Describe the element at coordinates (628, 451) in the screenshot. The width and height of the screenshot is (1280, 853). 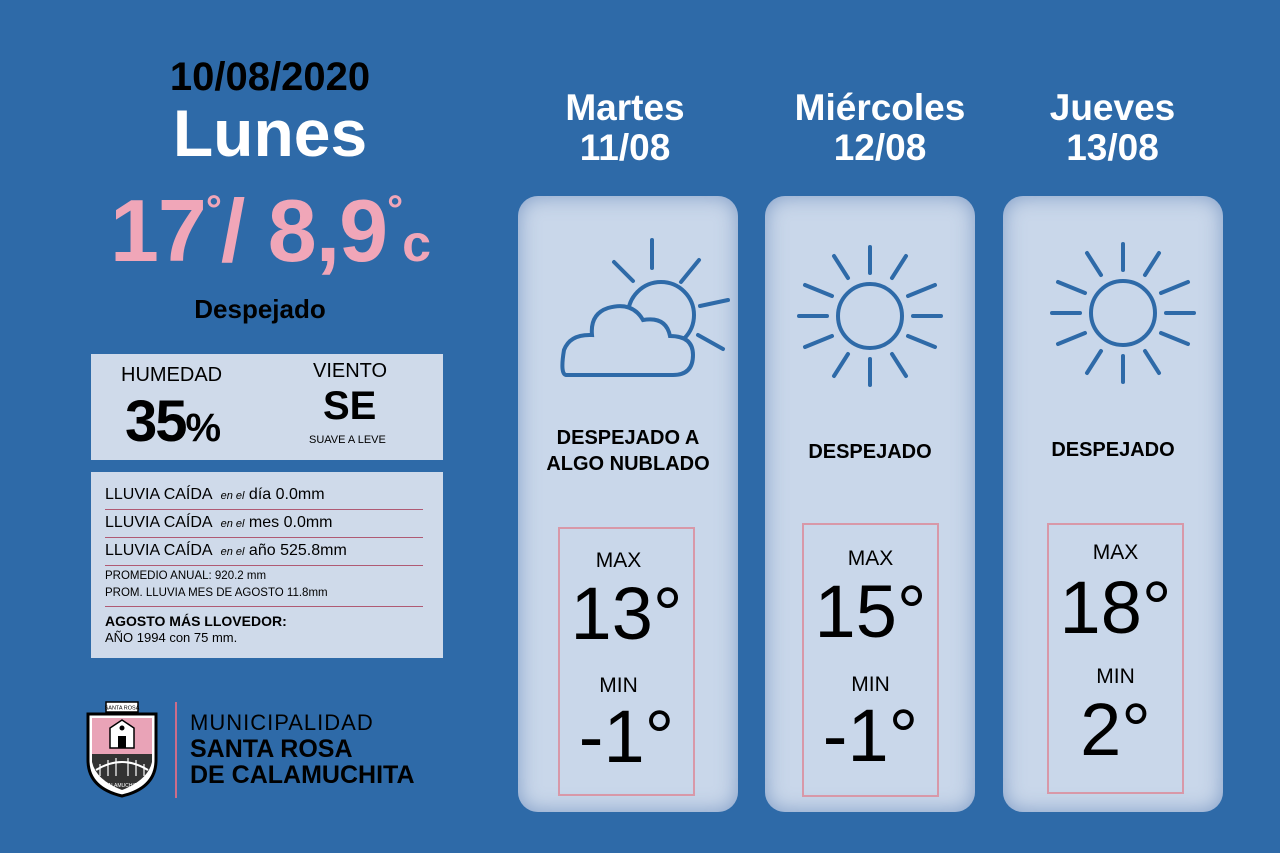
I see `forecast-condition-1: DESPEJADO A ALGO NUBLADO` at that location.